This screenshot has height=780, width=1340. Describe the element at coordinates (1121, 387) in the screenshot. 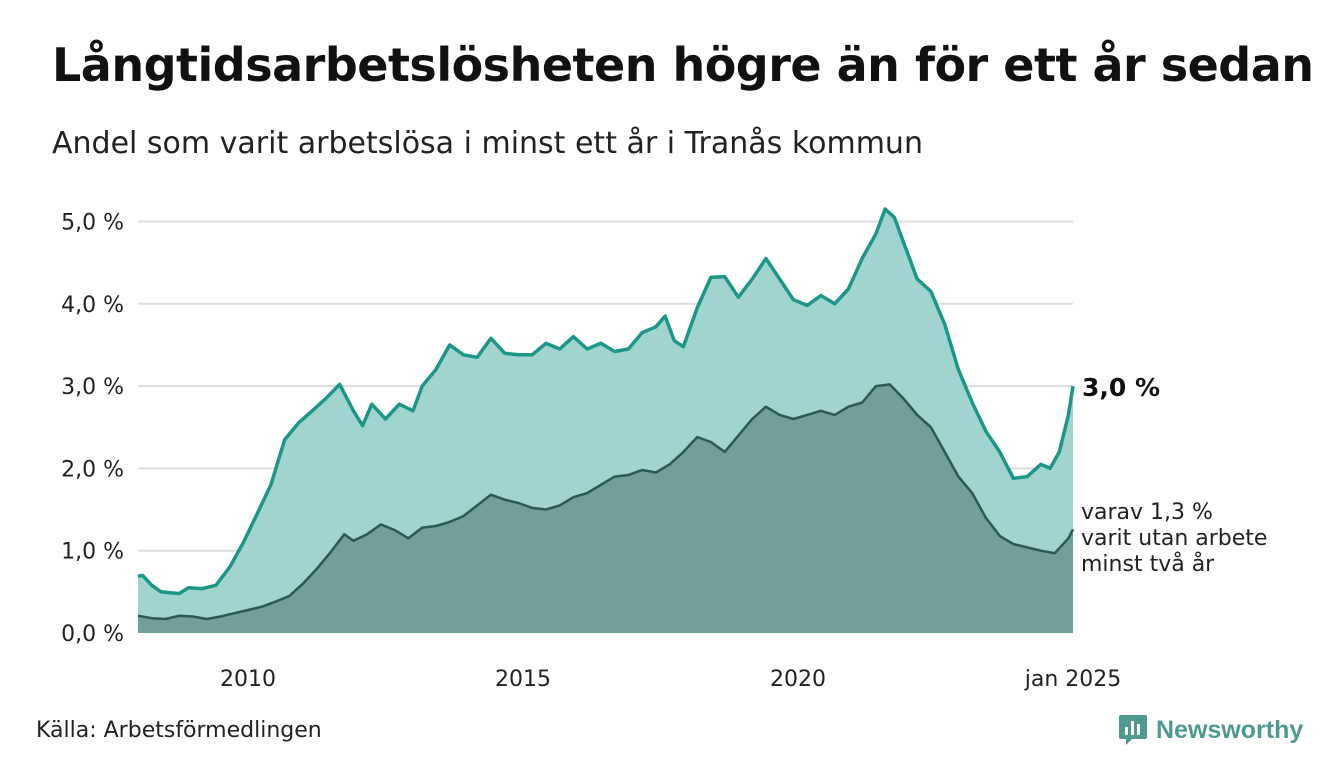

I see `total-end-label: 3,0 %` at that location.